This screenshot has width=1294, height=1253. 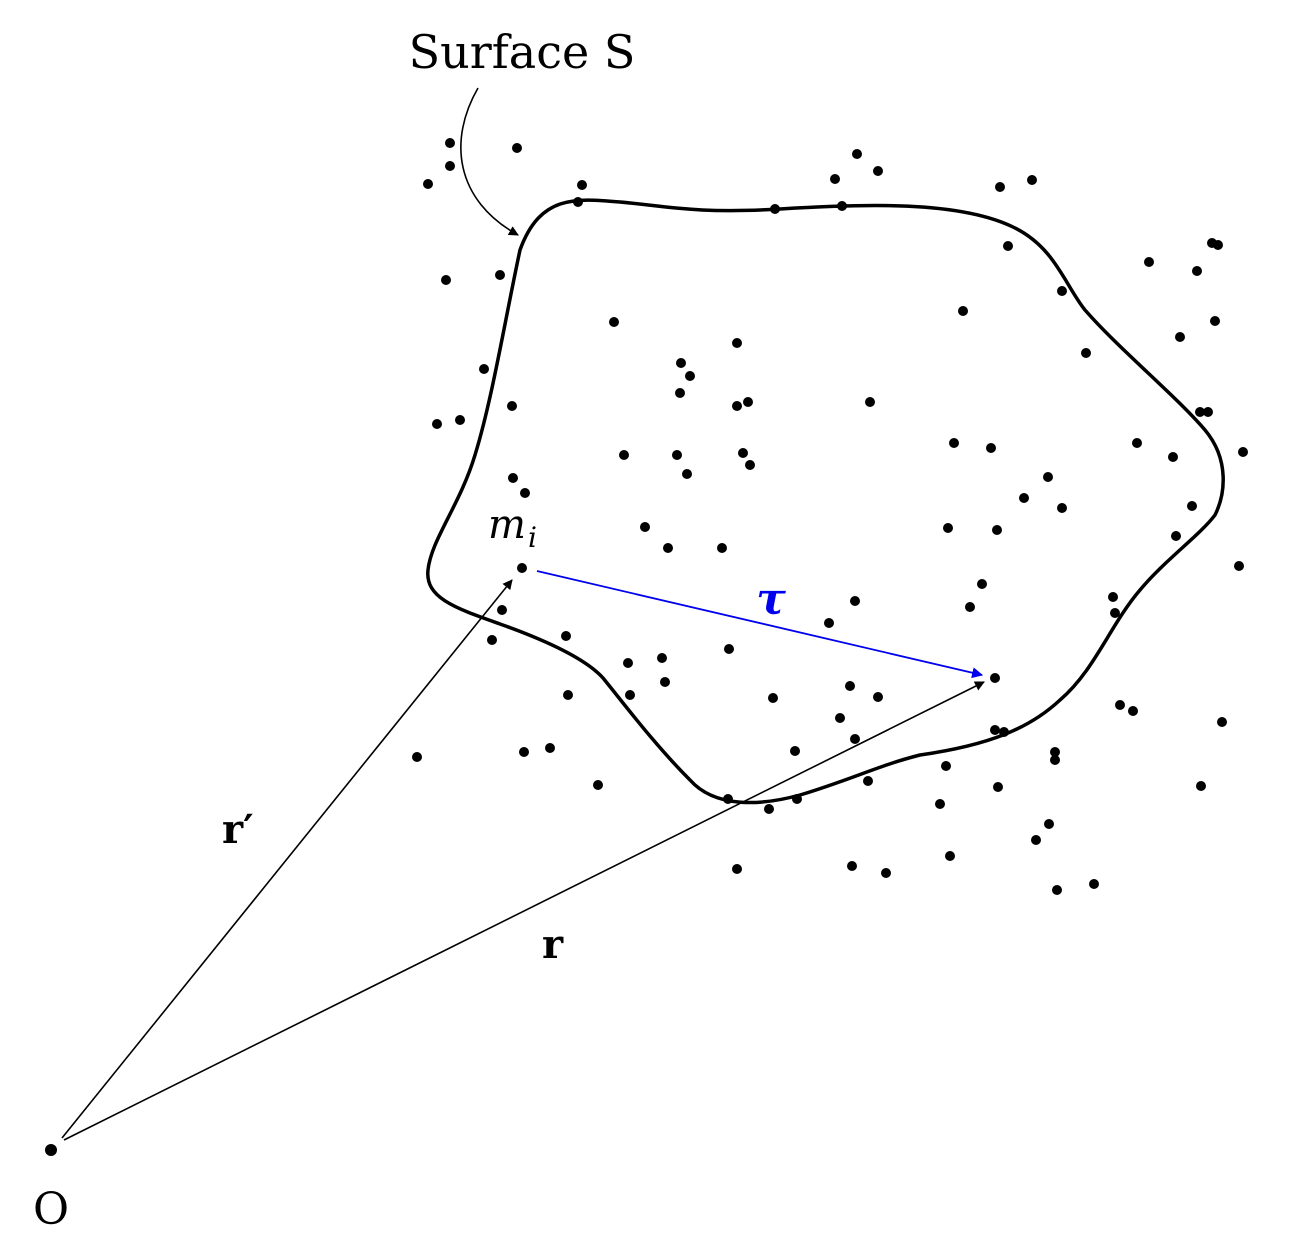 I want to click on surface-label: Surface S, so click(x=522, y=52).